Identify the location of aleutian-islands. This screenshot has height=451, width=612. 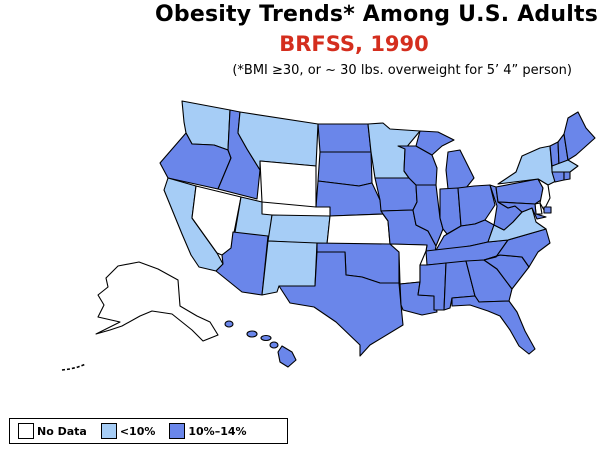
(74, 367).